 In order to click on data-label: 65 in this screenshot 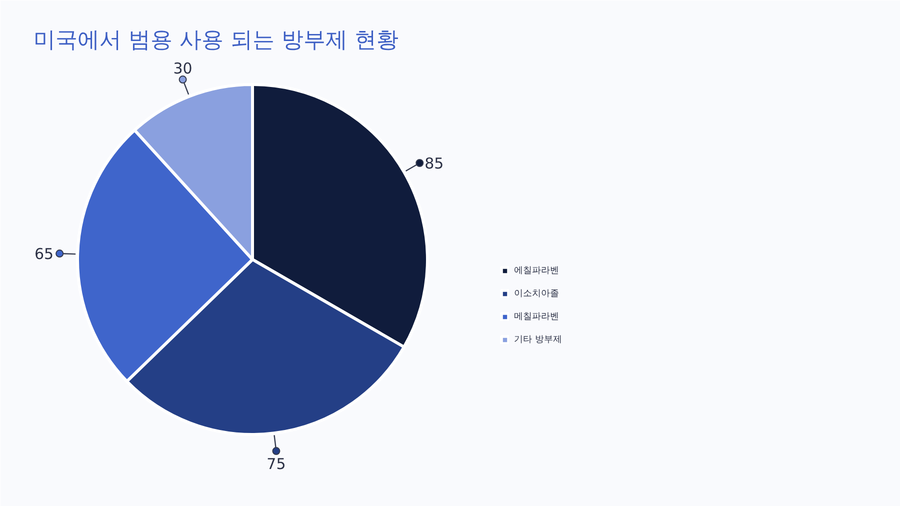, I will do `click(44, 254)`.